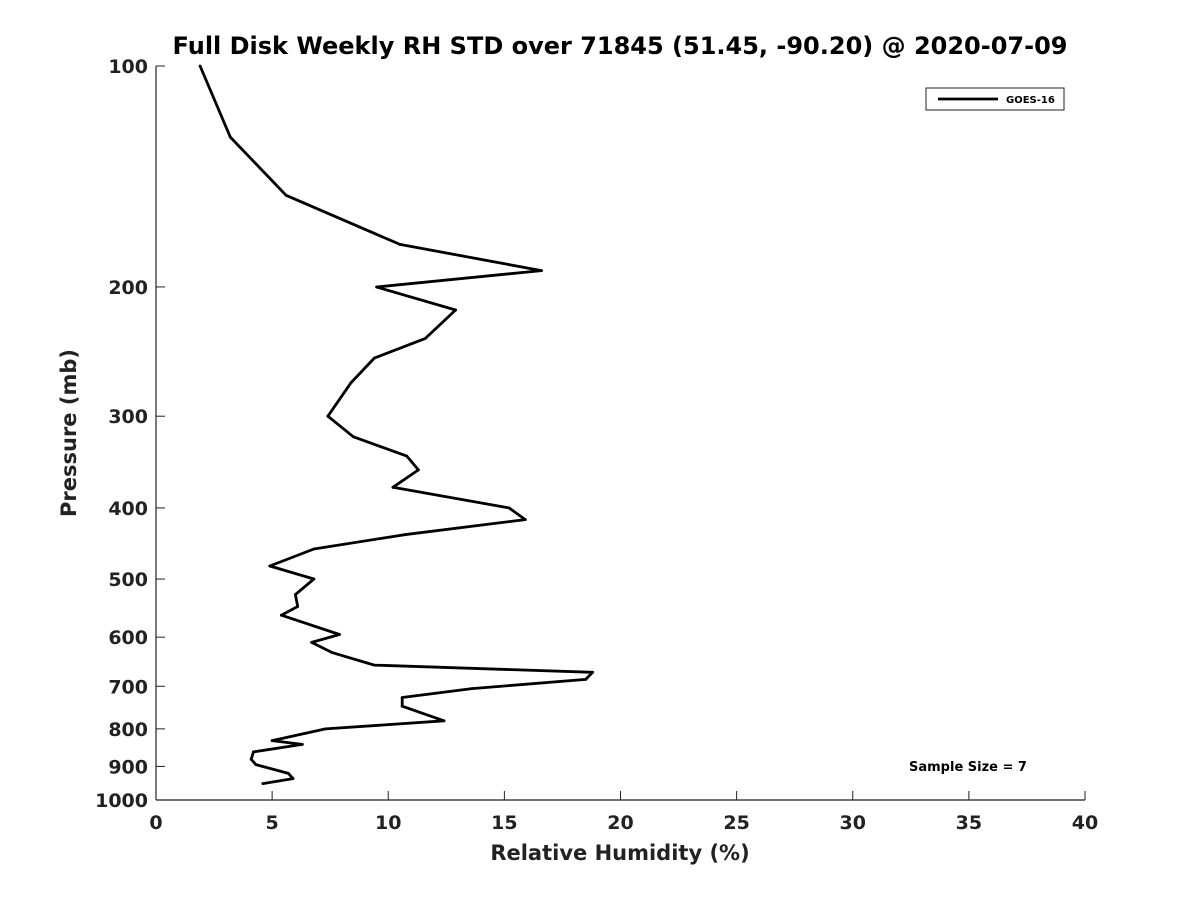  Describe the element at coordinates (155, 823) in the screenshot. I see `x-tick-label: 0` at that location.